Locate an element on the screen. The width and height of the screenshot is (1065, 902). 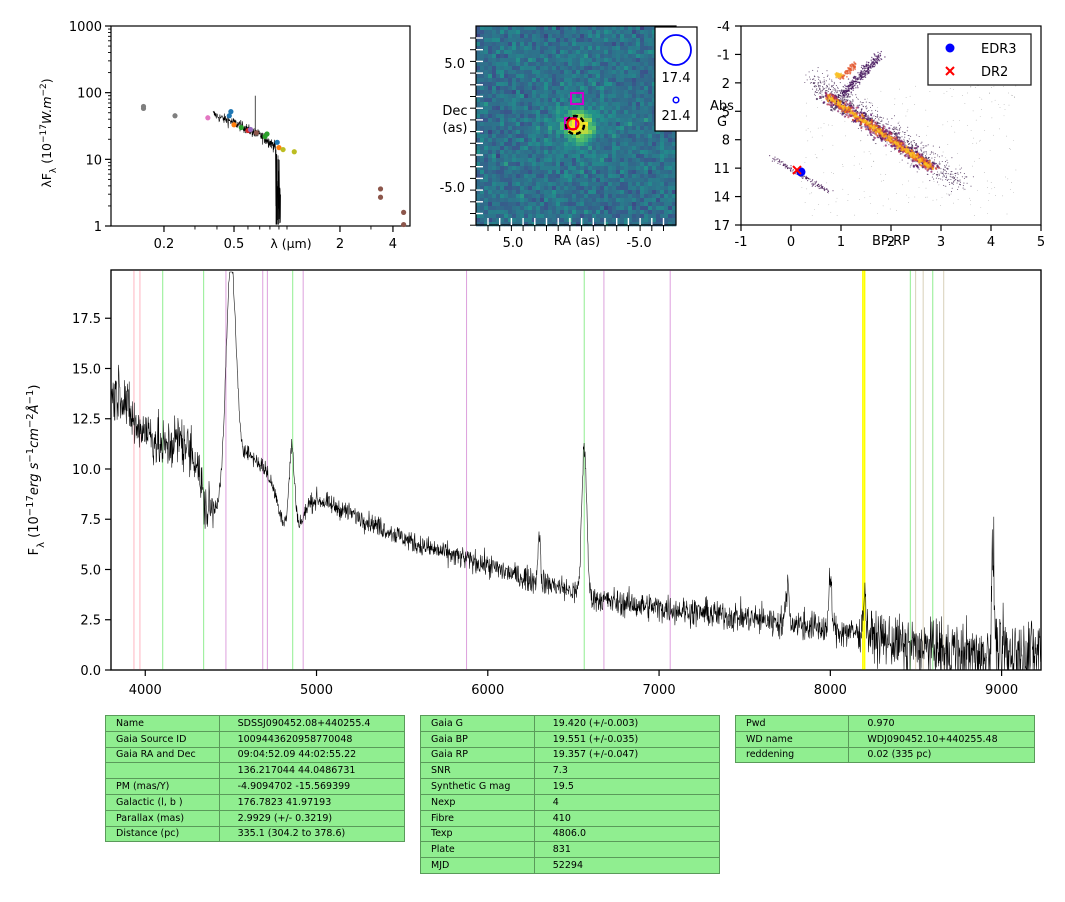
table-value: 335.1 (304.2 to 378.6) is located at coordinates (312, 834).